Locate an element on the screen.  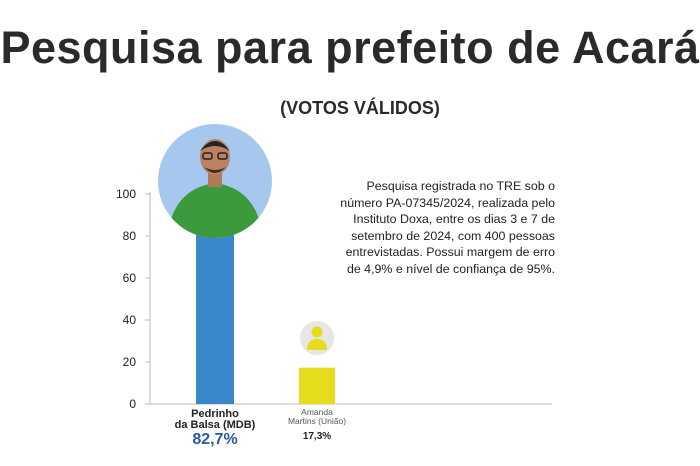
shirt-shape is located at coordinates (215, 210).